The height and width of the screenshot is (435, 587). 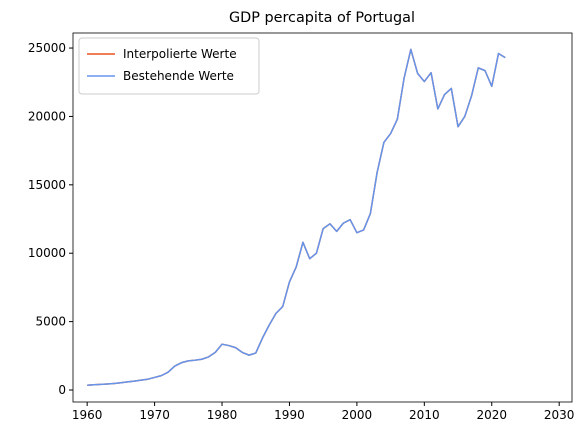 I want to click on legend-label: Bestehende Werte, so click(x=178, y=76).